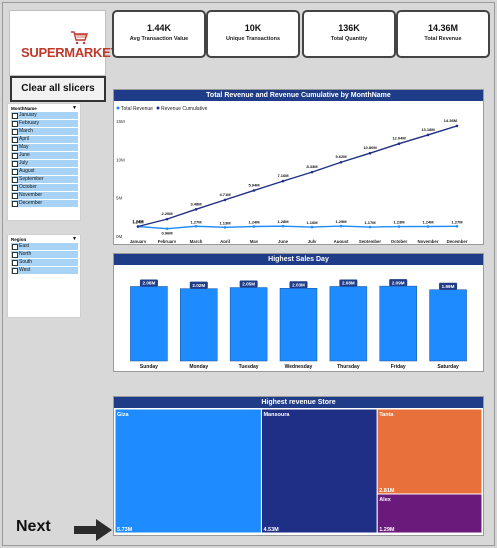  I want to click on data-label: 8.33M, so click(312, 166).